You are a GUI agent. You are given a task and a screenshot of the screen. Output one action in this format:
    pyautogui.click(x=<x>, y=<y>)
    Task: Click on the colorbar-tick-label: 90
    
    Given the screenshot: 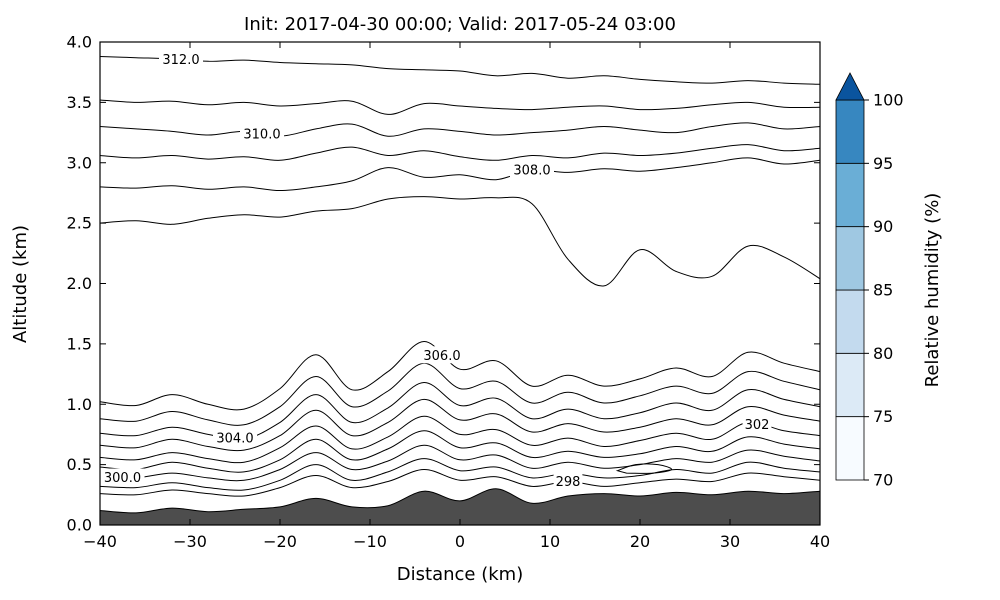 What is the action you would take?
    pyautogui.click(x=883, y=226)
    